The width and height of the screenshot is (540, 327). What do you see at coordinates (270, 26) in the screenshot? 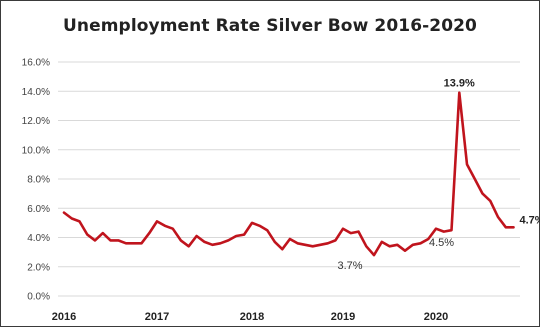
I see `chart-title: Unemployment Rate Silver Bow 2016-2020` at bounding box center [270, 26].